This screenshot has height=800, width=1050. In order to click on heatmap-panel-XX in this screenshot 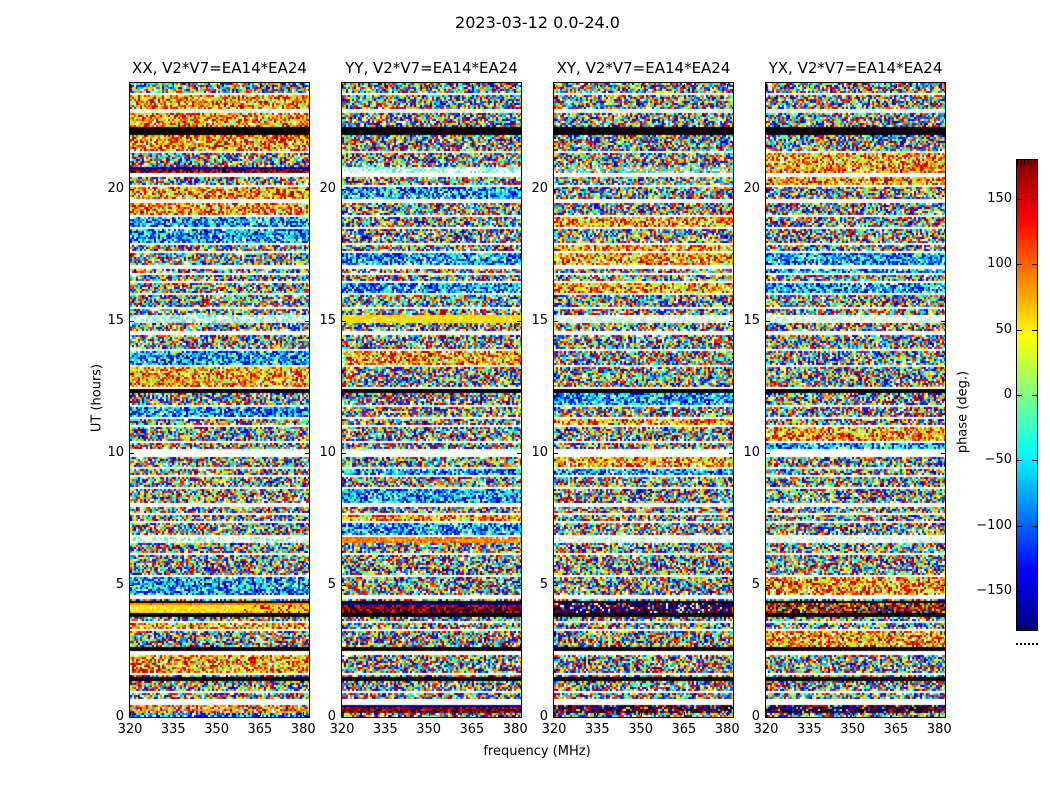, I will do `click(219, 400)`.